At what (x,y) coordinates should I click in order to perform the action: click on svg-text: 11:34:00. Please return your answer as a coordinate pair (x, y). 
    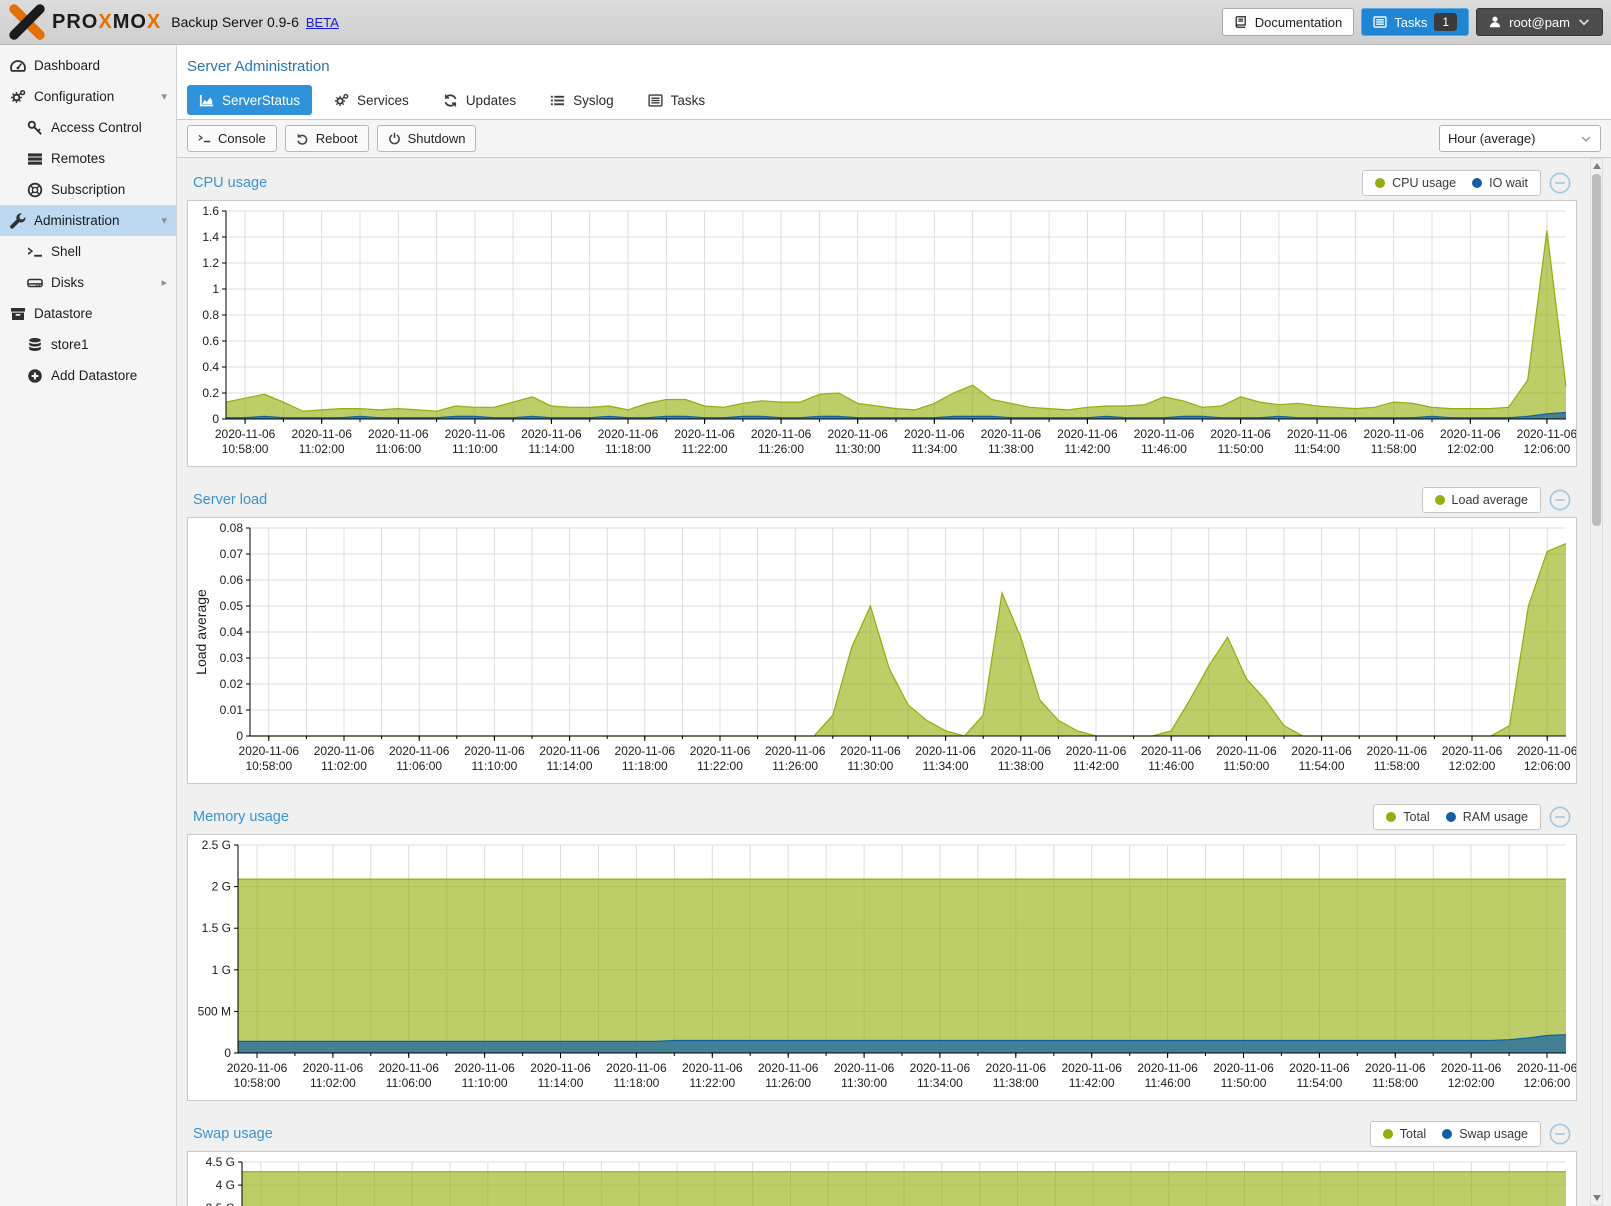
    Looking at the image, I should click on (940, 1083).